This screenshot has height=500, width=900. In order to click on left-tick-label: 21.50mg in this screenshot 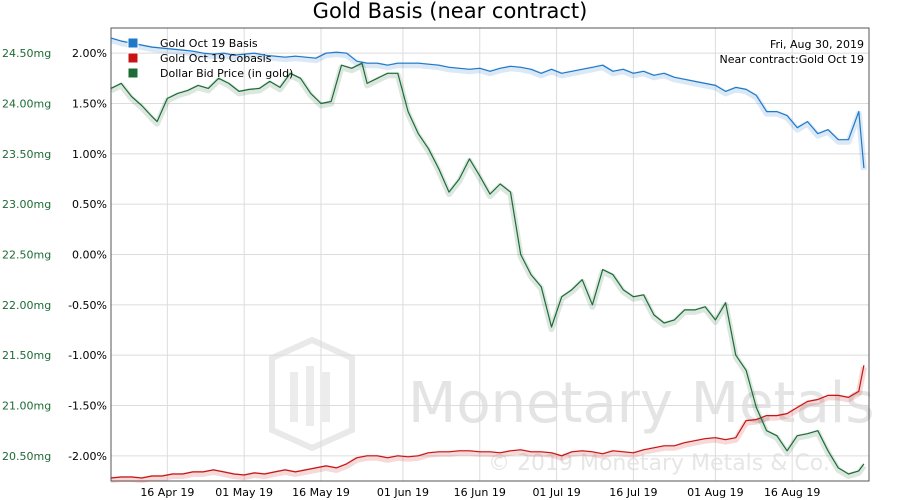, I will do `click(26, 355)`.